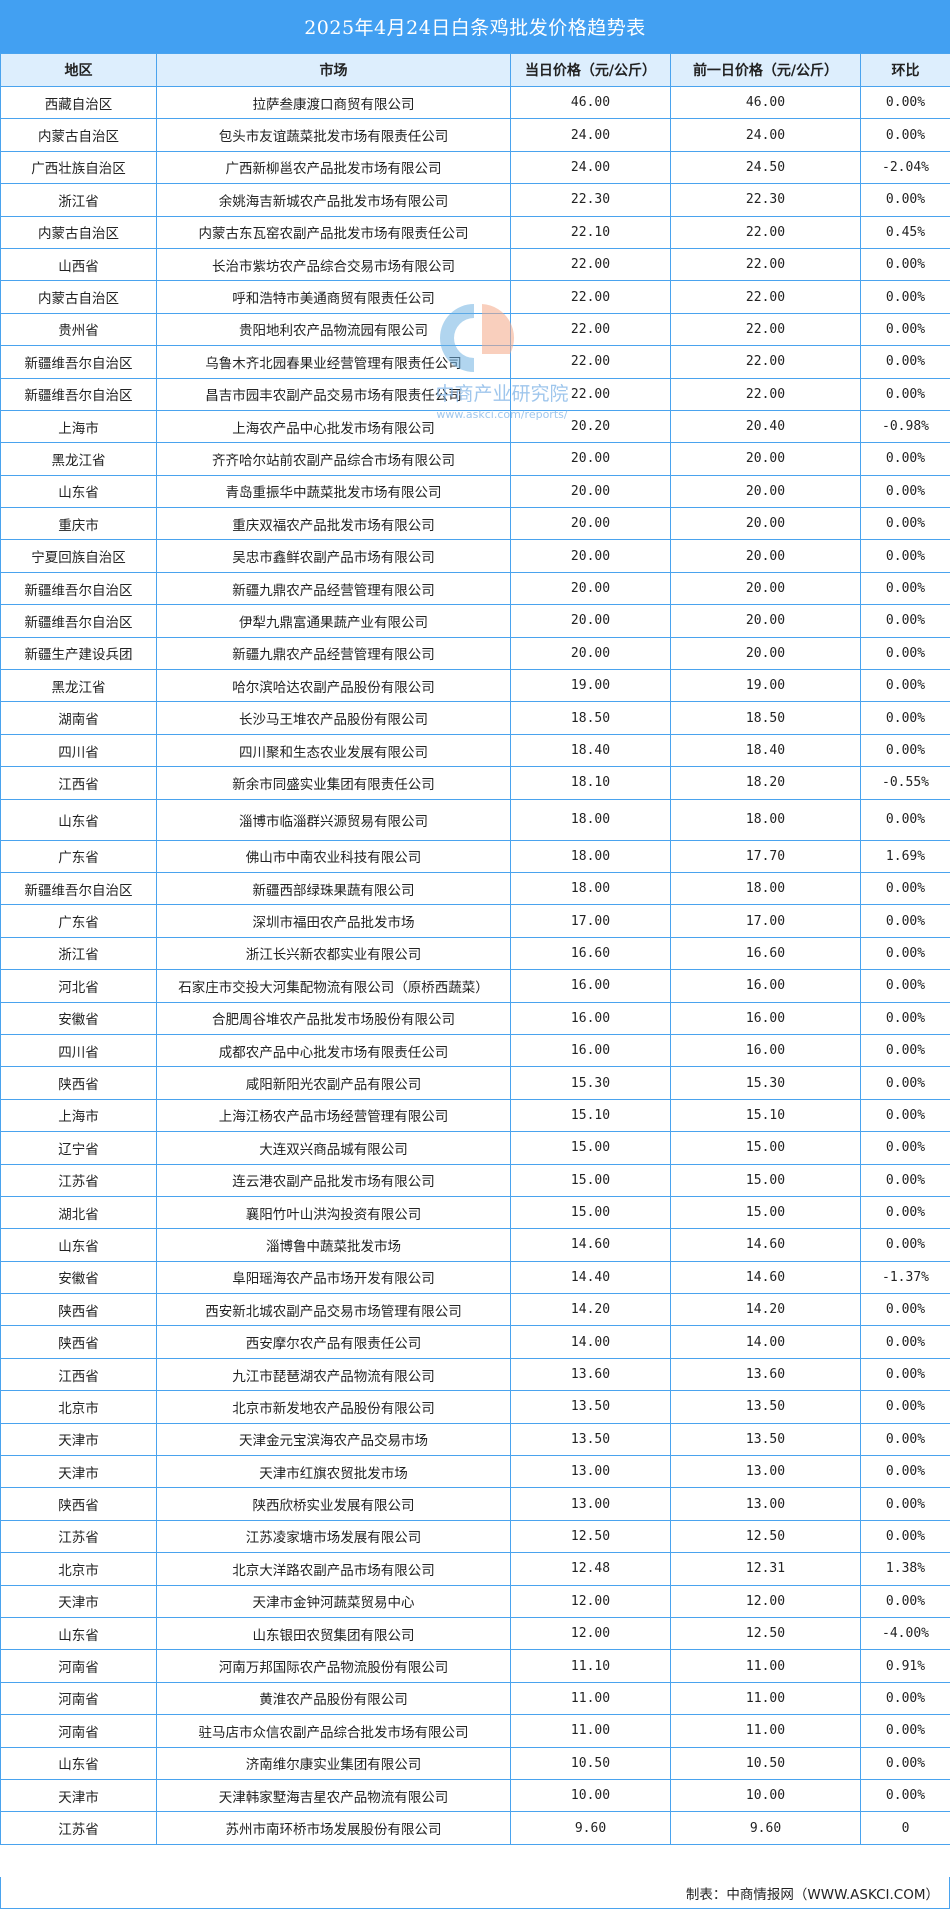  Describe the element at coordinates (590, 1666) in the screenshot. I see `cell-today-price: 11.10` at that location.